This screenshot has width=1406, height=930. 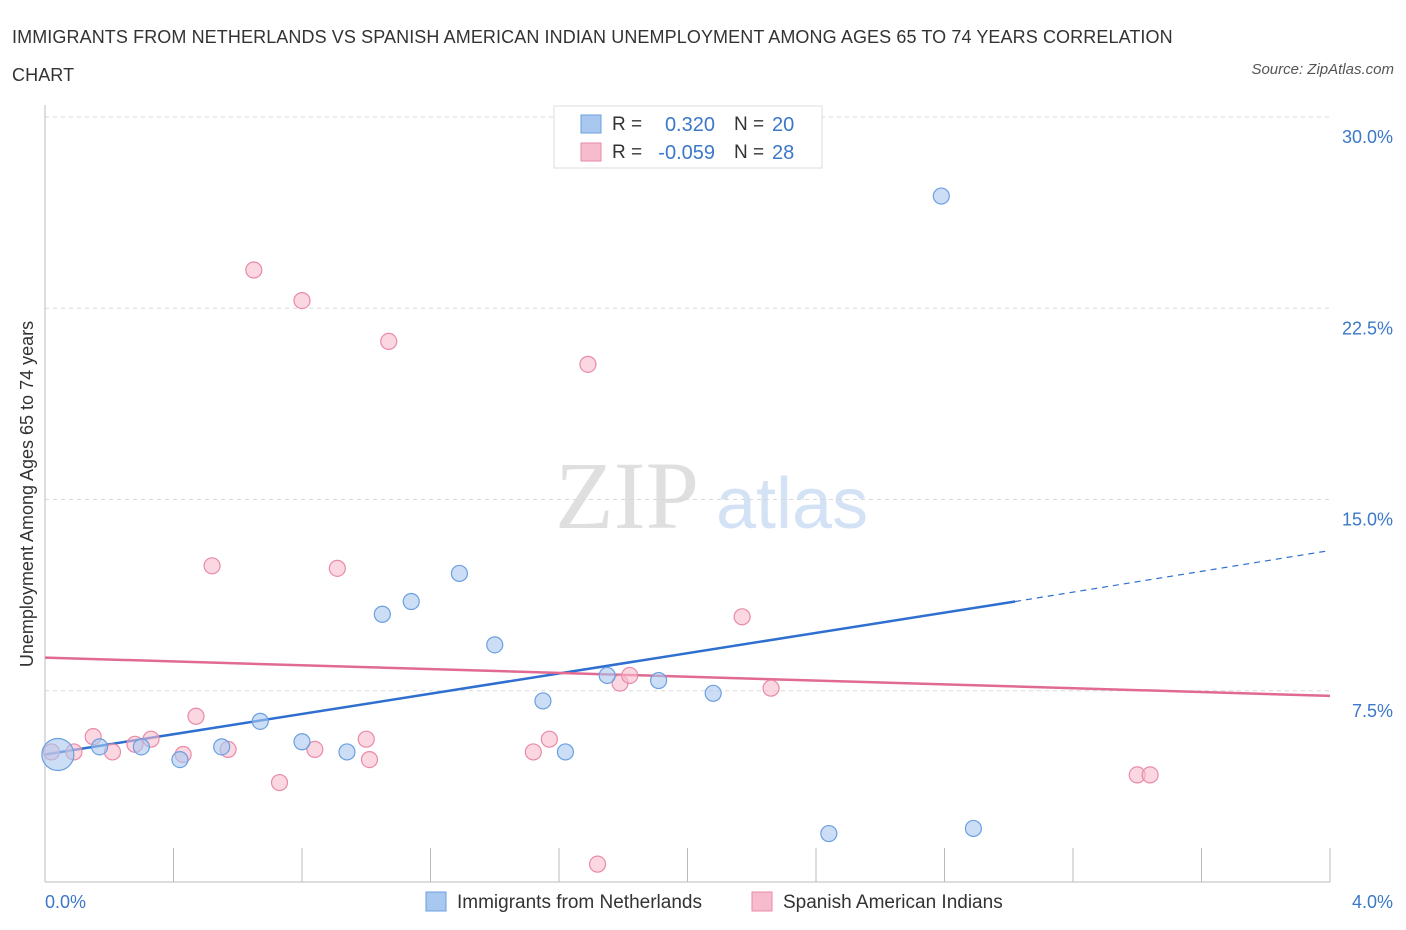 What do you see at coordinates (686, 153) in the screenshot?
I see `legend-r-value-2: -0.059` at bounding box center [686, 153].